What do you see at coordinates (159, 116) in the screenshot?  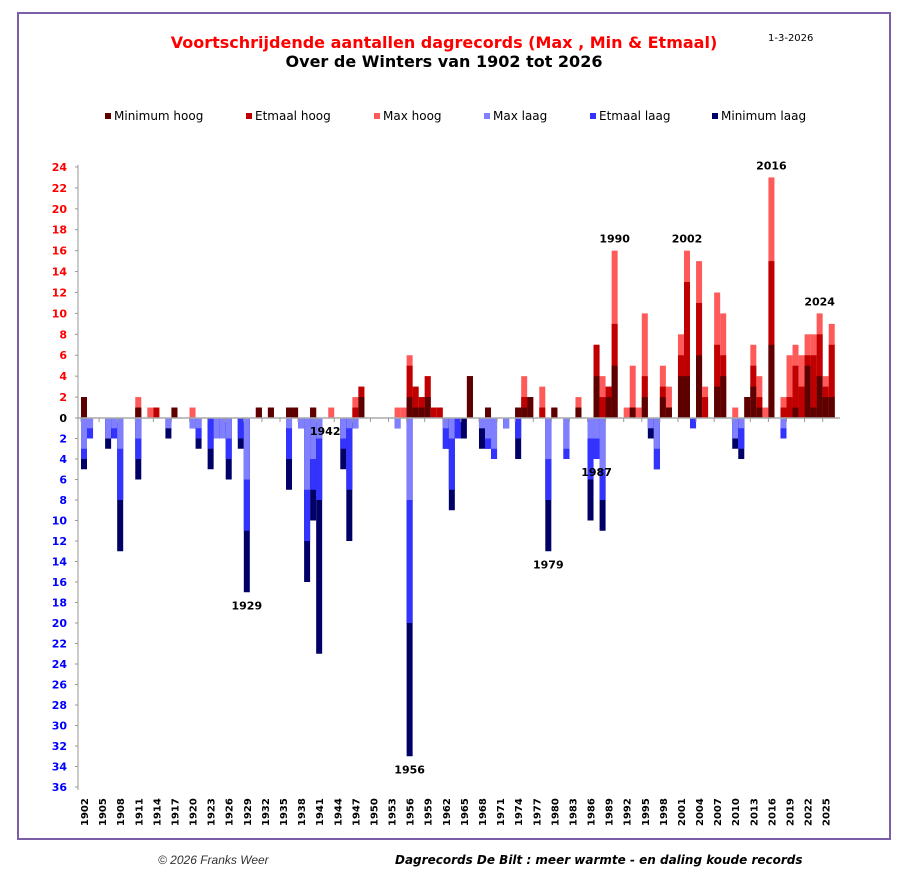 I see `legend-label: Minimum hoog` at bounding box center [159, 116].